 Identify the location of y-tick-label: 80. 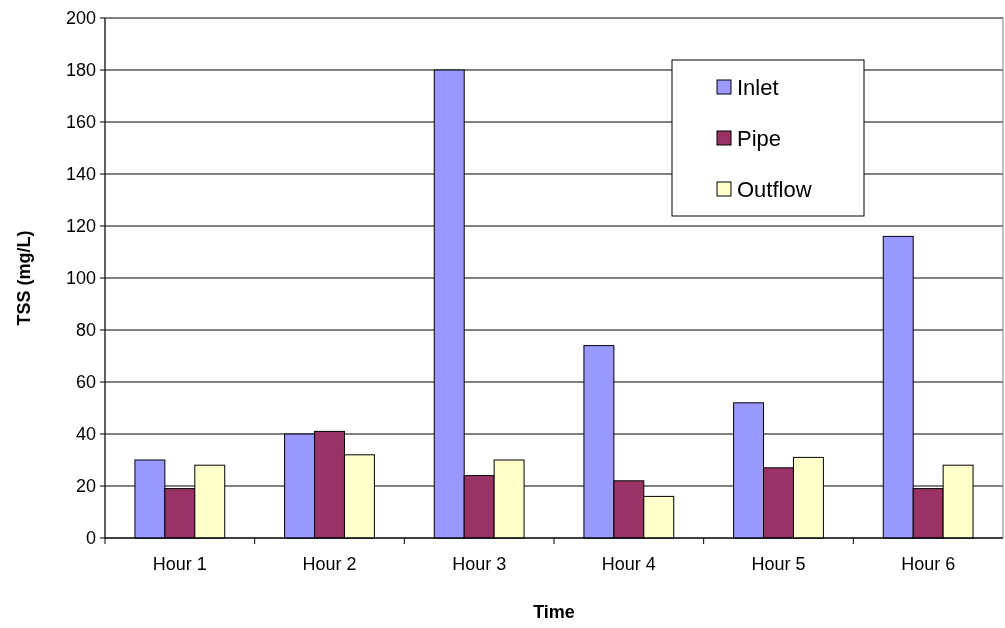
(85, 330).